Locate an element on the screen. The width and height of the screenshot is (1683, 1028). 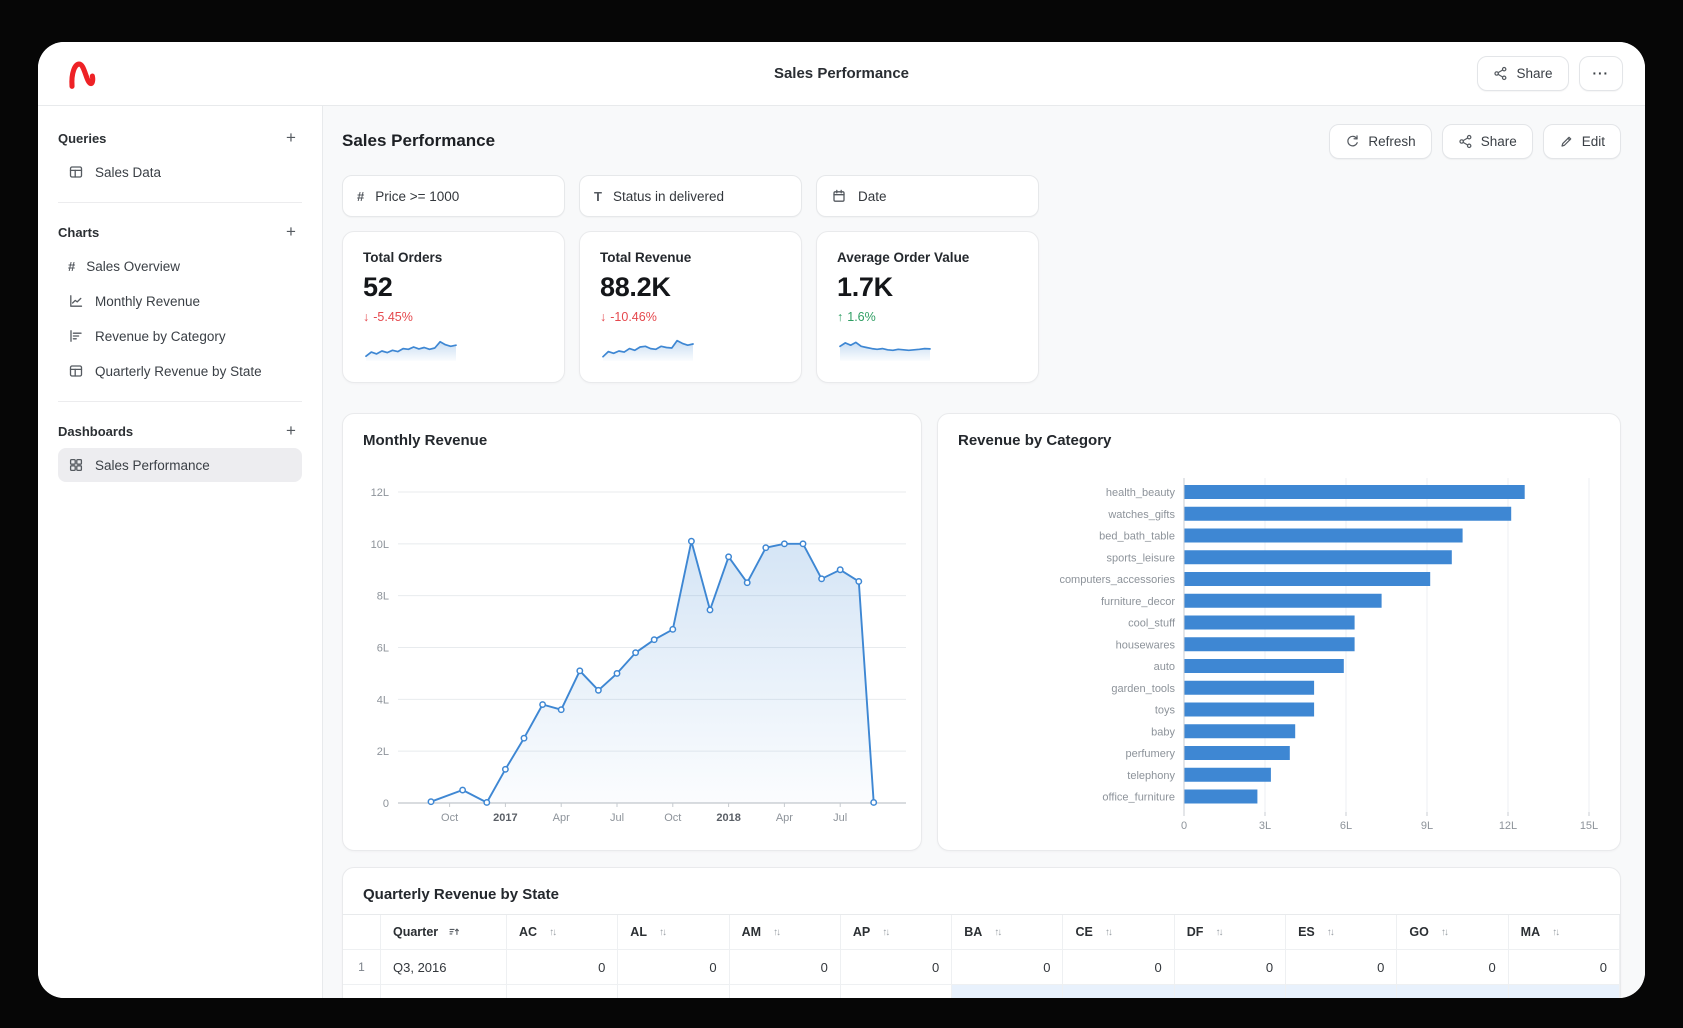
add-charts-button: + is located at coordinates (291, 231).